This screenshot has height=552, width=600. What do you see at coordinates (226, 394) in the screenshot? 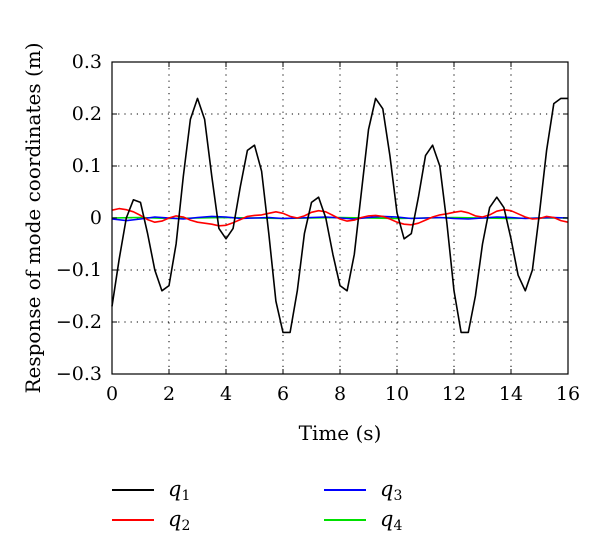
I see `x-tick-label: 4` at bounding box center [226, 394].